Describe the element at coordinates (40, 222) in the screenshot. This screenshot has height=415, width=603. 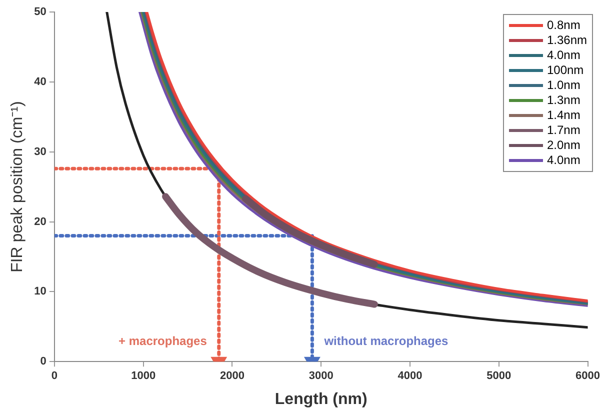
I see `y-tick-label: 20` at that location.